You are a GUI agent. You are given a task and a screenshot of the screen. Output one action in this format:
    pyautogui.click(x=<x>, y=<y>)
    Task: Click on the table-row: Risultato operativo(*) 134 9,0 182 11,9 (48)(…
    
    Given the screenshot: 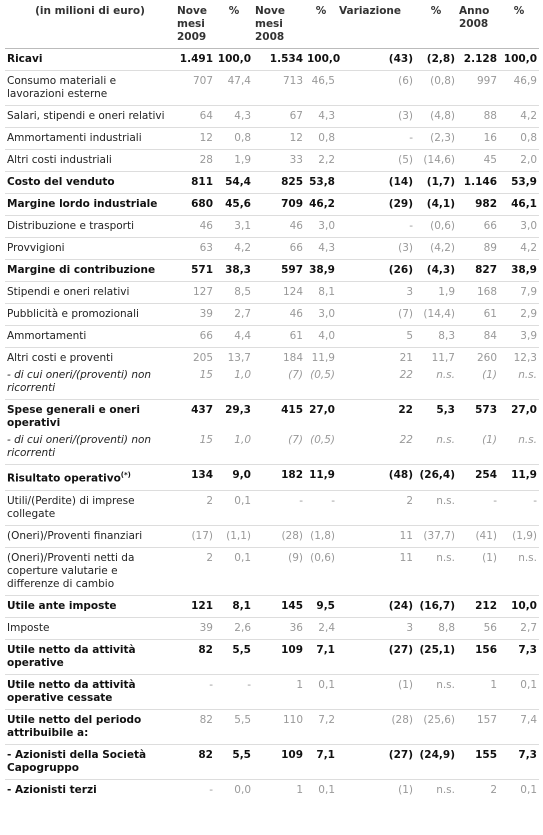 What is the action you would take?
    pyautogui.click(x=272, y=477)
    